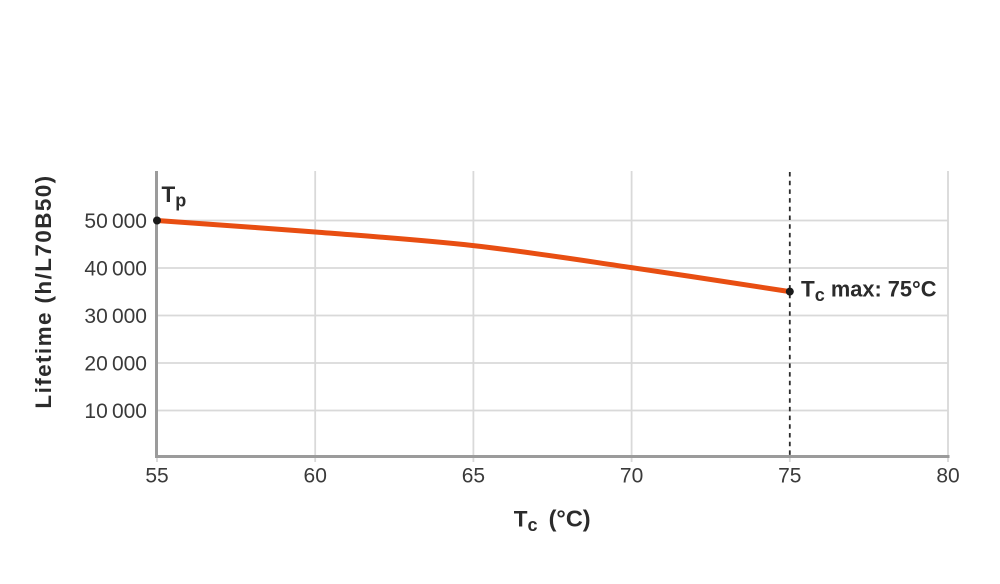 This screenshot has width=1000, height=584. I want to click on svg-text: 80, so click(947, 476).